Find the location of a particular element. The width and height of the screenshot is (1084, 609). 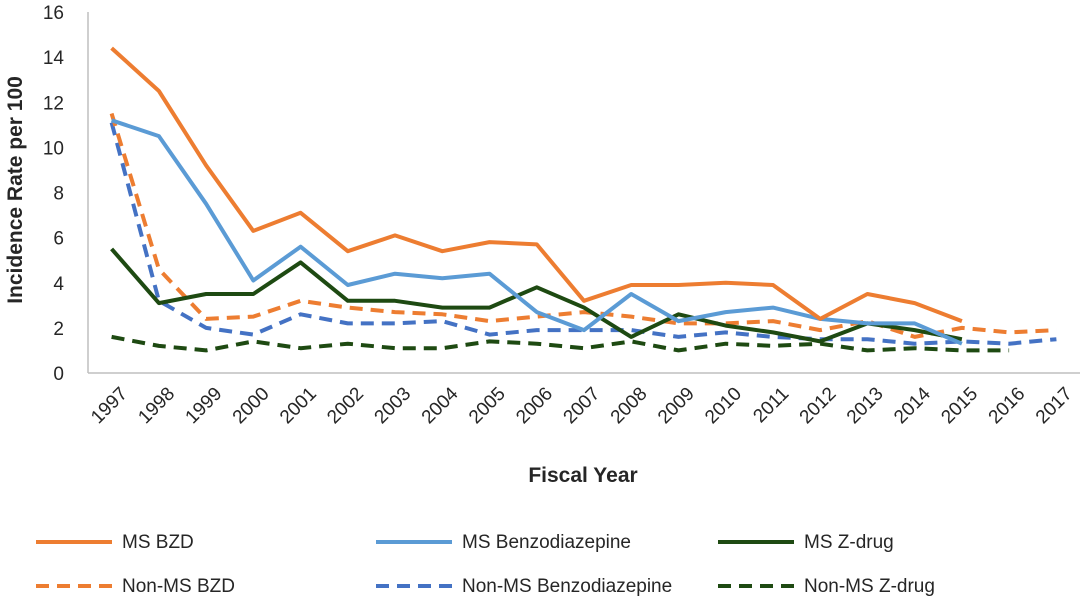

y-tick-label: 14 is located at coordinates (54, 58).